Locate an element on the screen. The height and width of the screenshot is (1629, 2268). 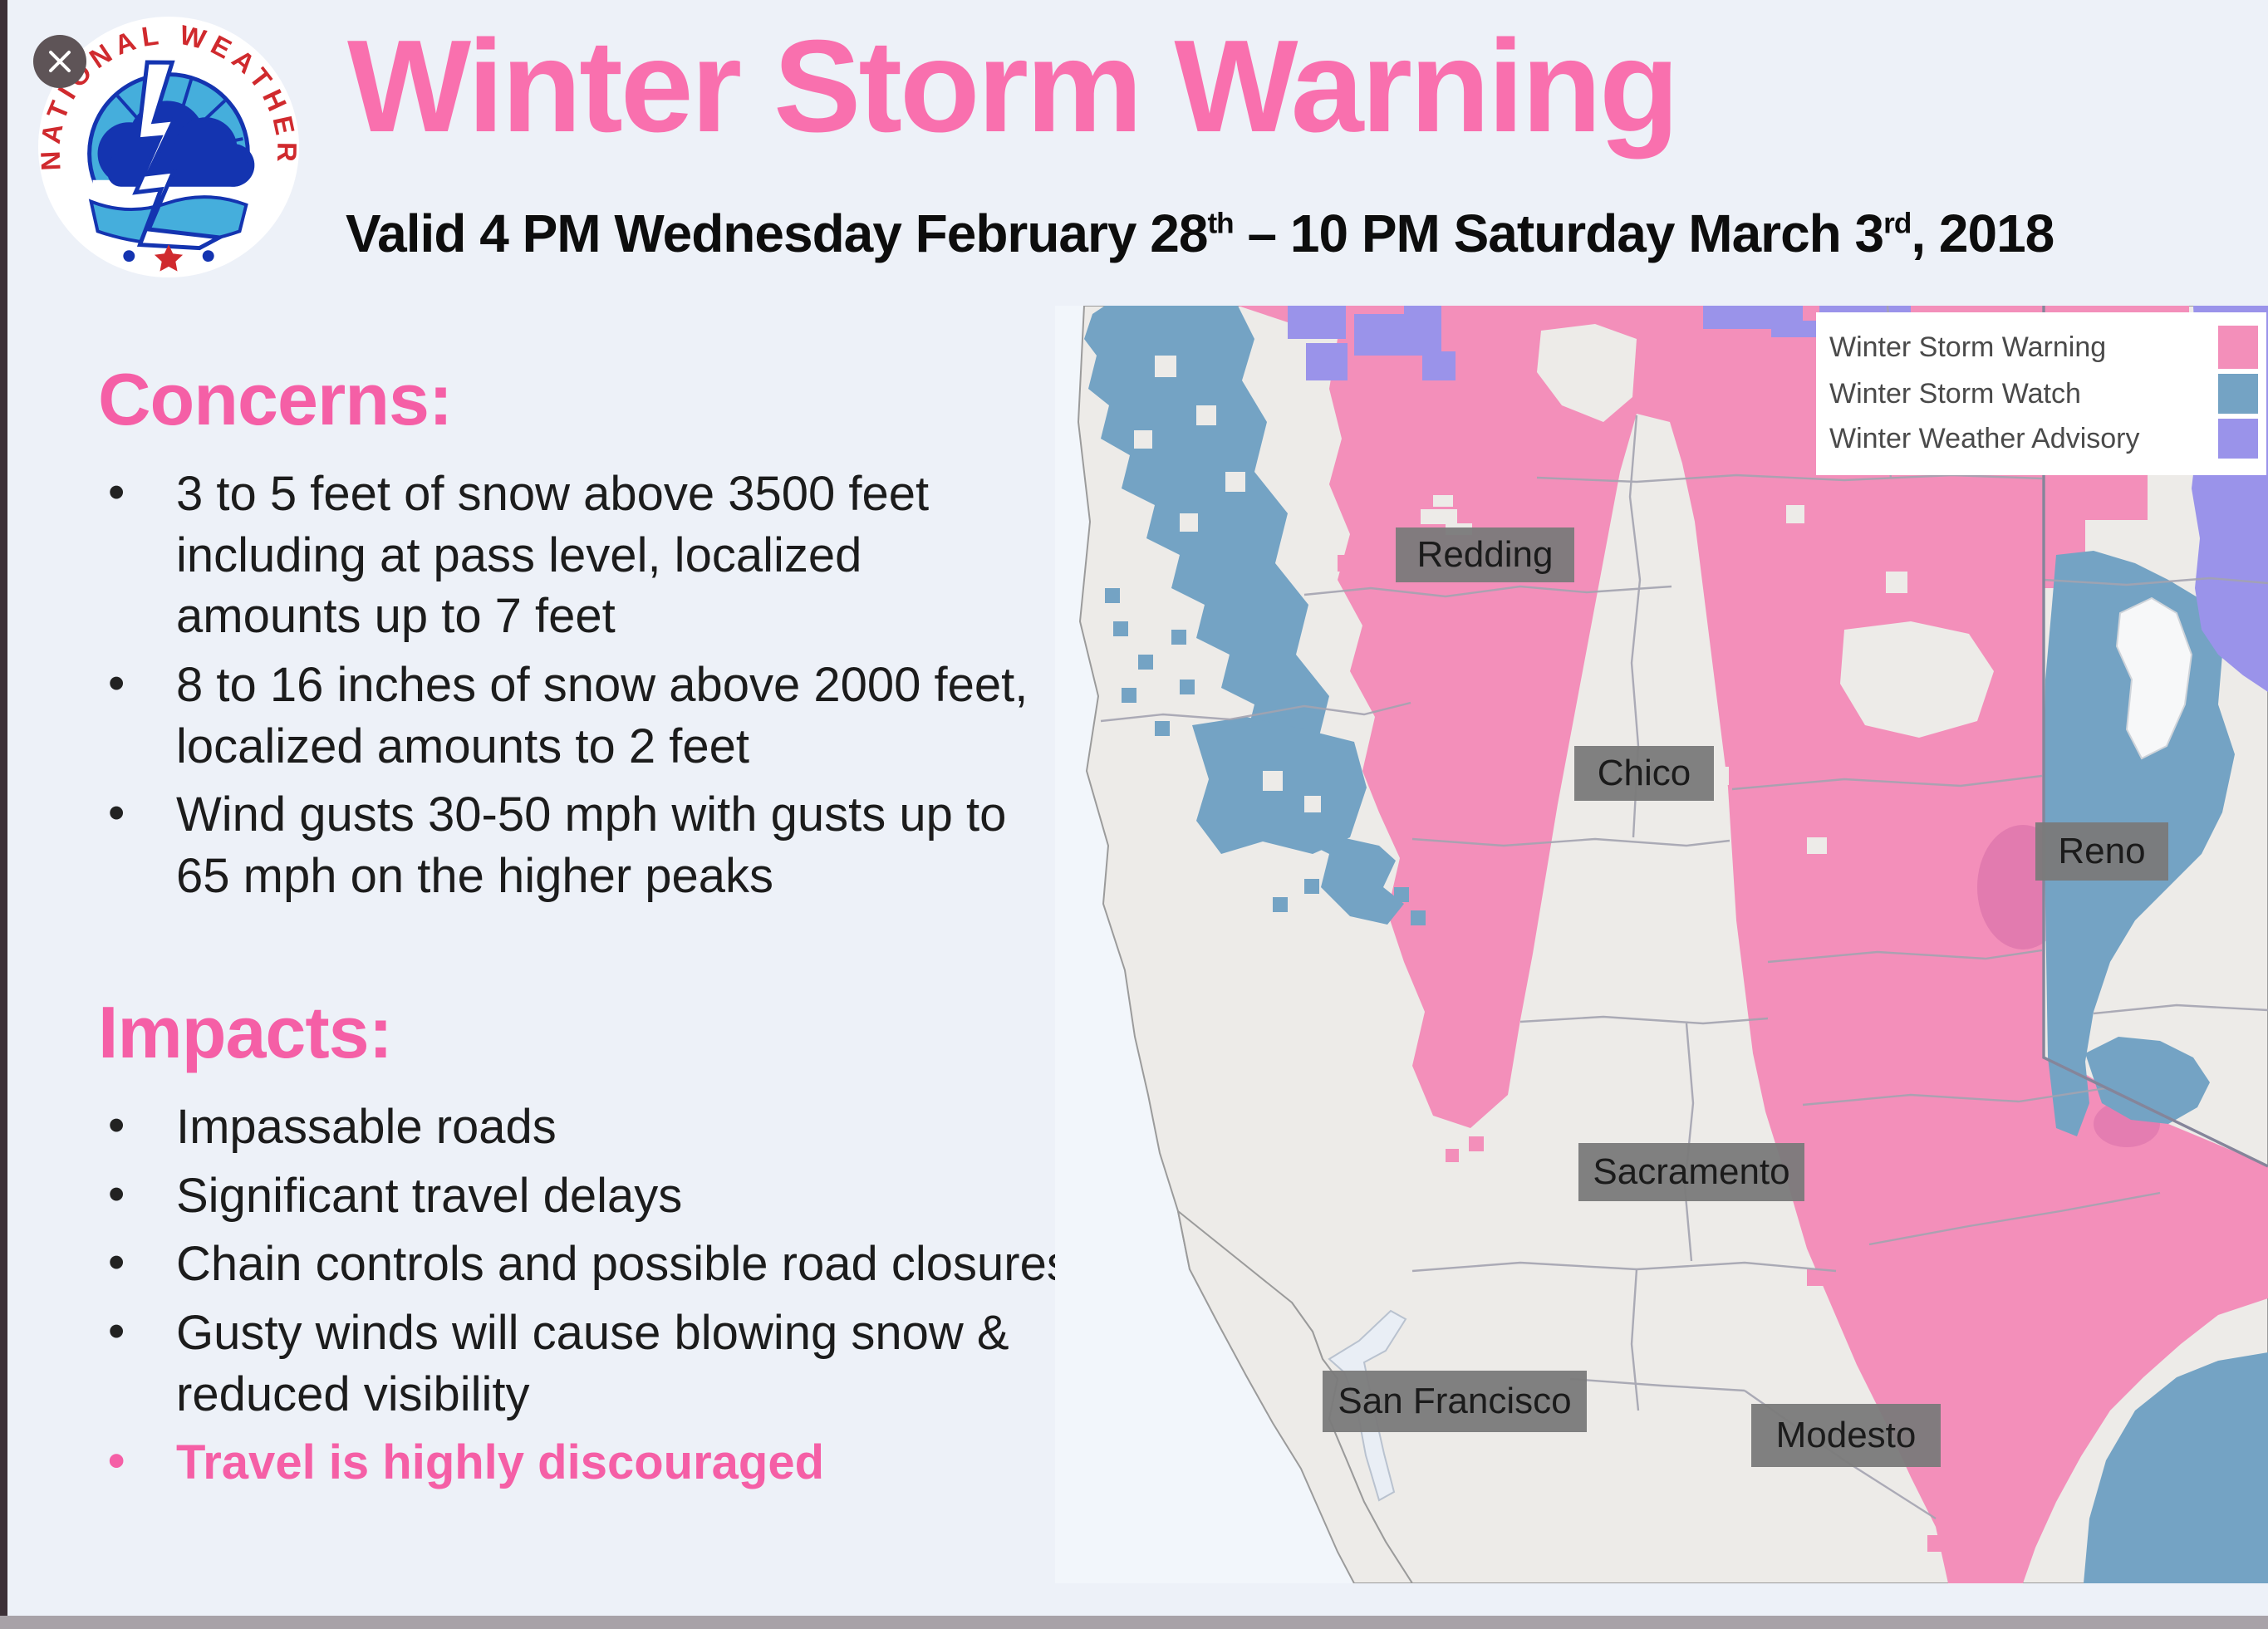
legend-label: Winter Weather Advisory is located at coordinates (1984, 438).